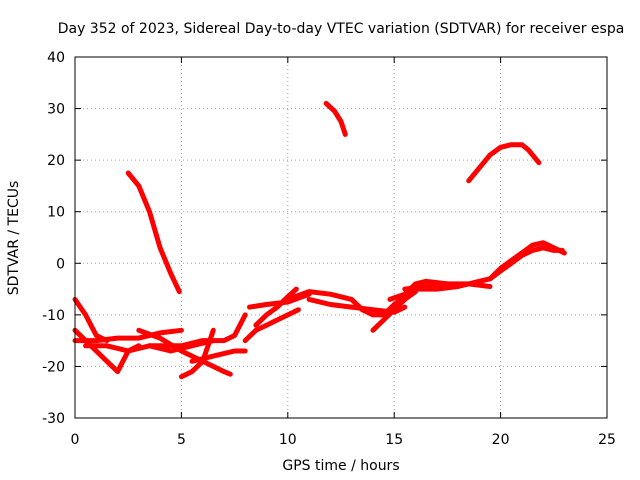 This screenshot has height=480, width=640. Describe the element at coordinates (75, 440) in the screenshot. I see `x-tick-label: 0` at that location.